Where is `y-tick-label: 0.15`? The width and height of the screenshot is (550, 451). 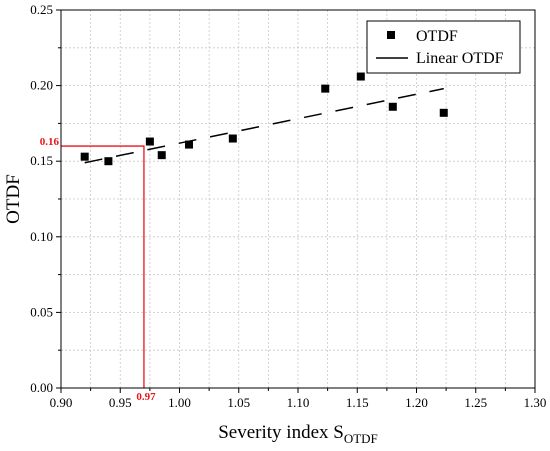 y-tick-label: 0.15 is located at coordinates (41, 160).